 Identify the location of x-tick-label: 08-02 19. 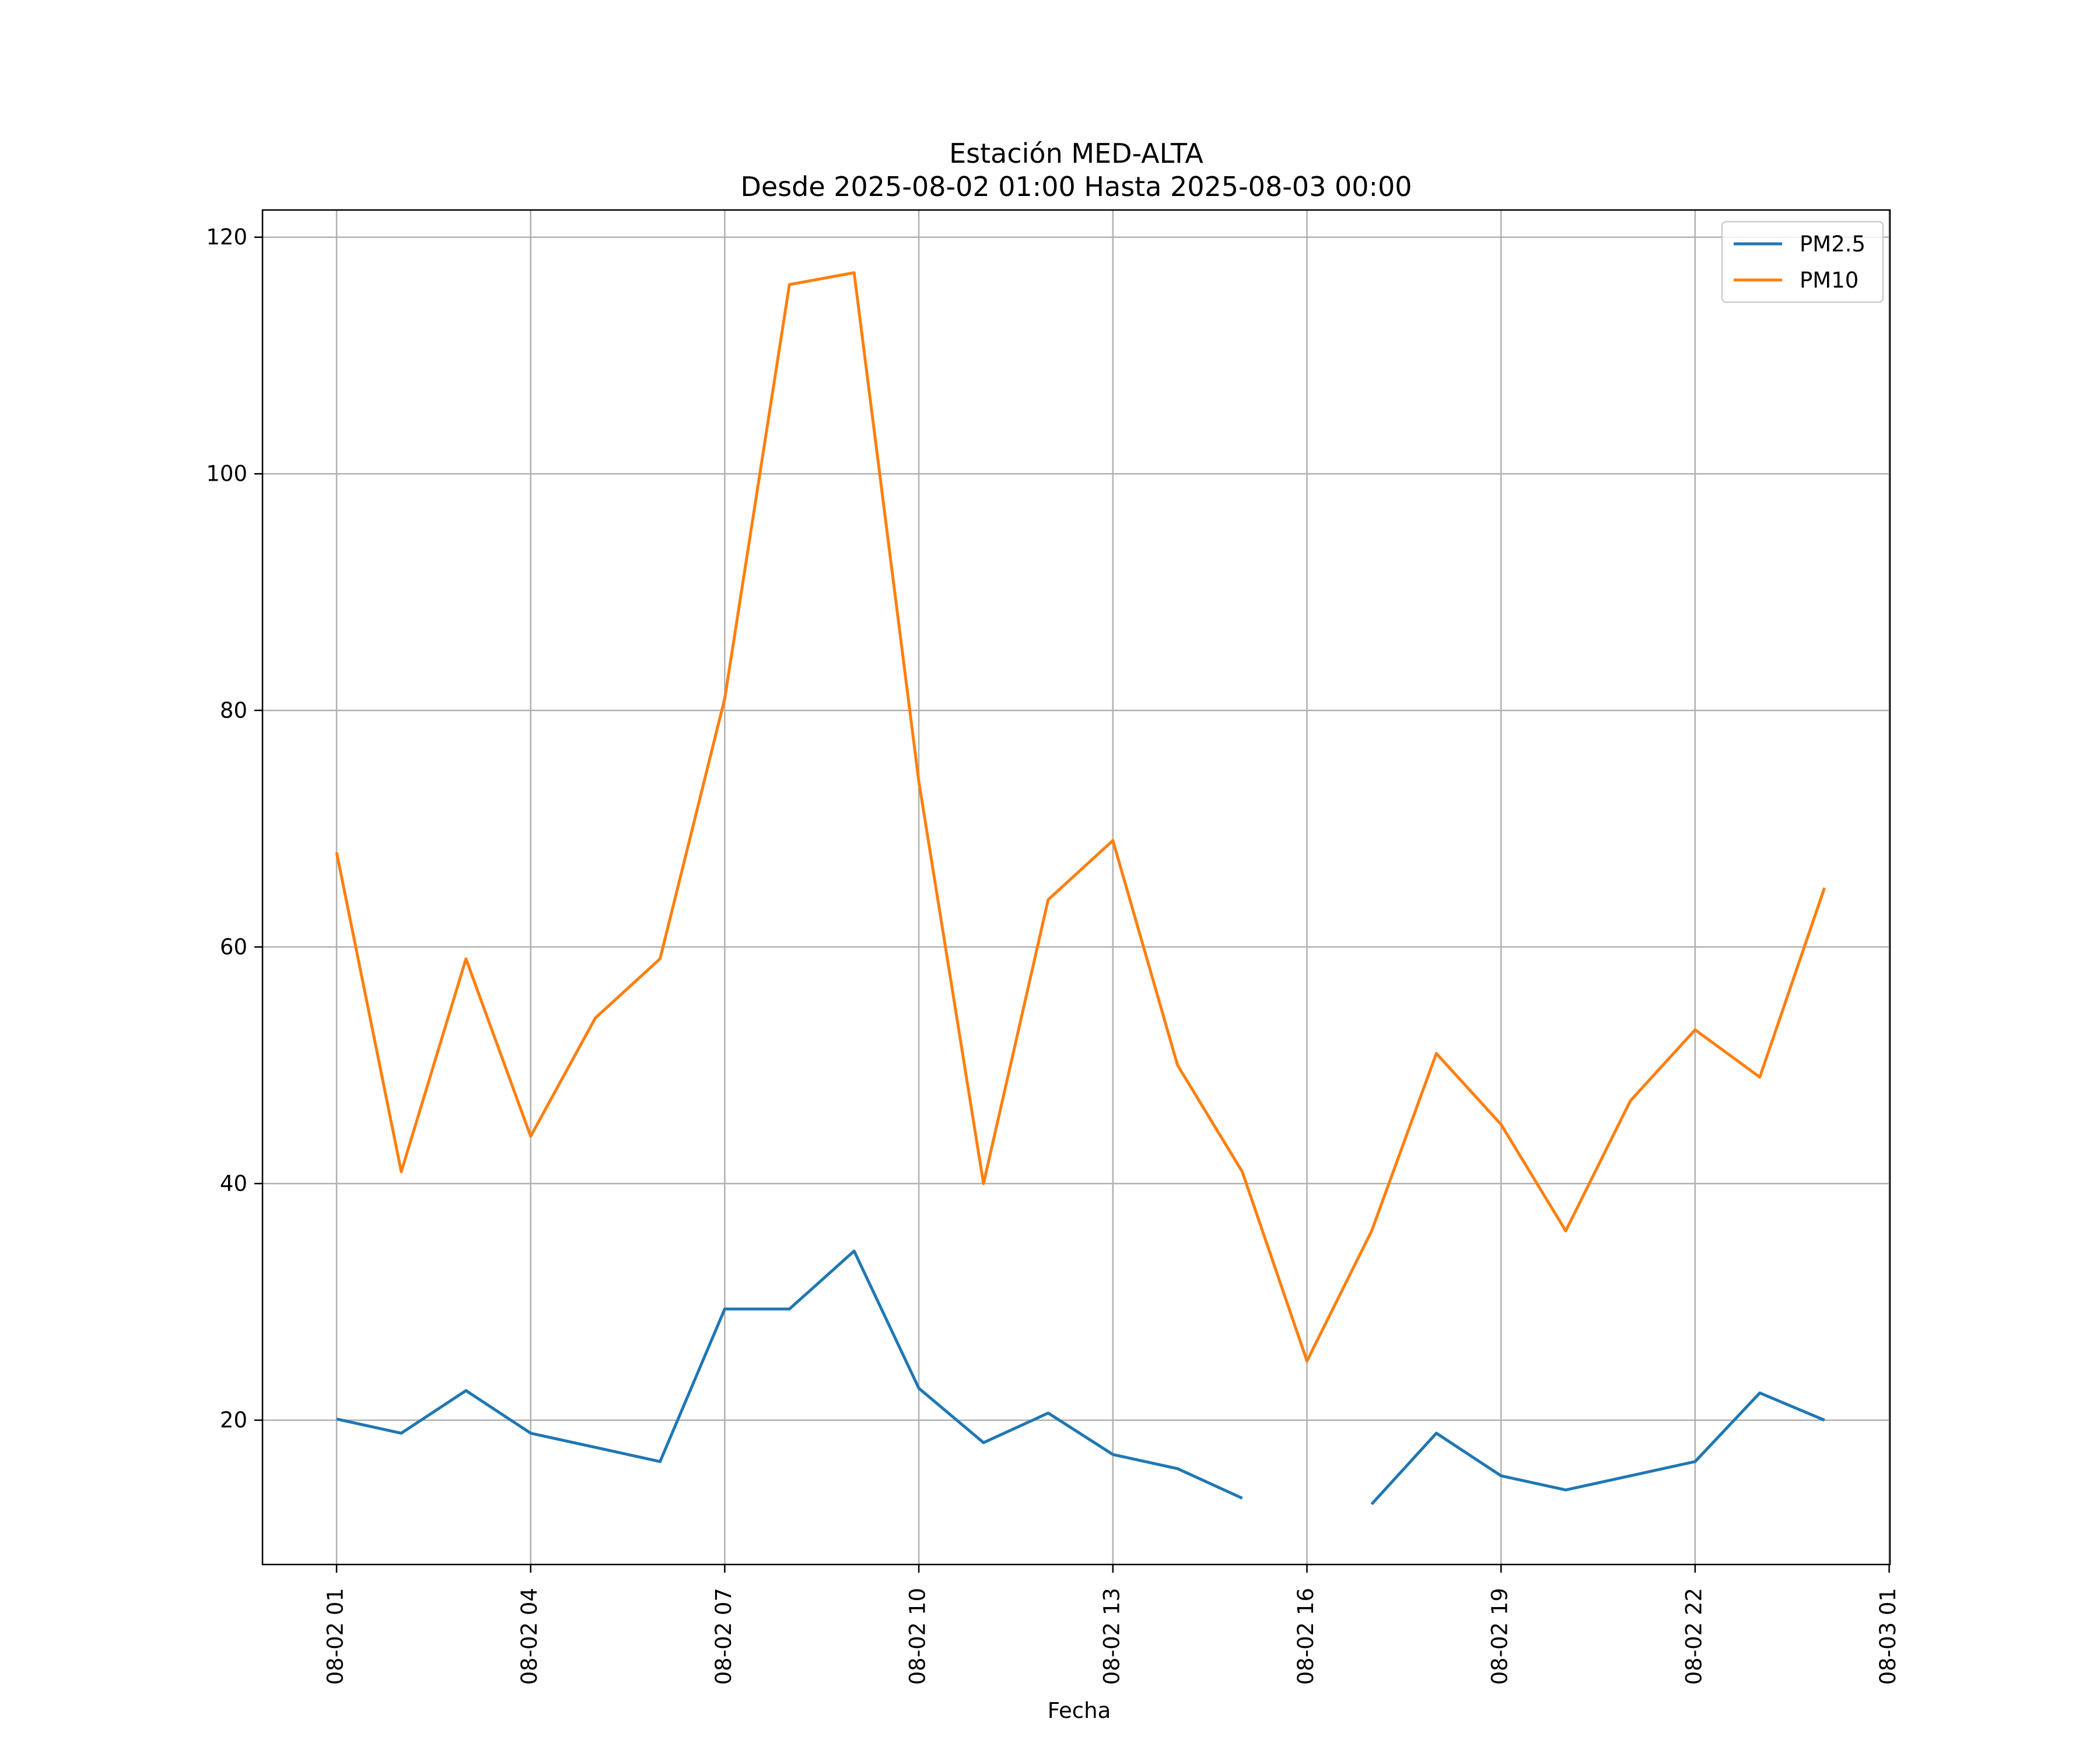
(1500, 1636).